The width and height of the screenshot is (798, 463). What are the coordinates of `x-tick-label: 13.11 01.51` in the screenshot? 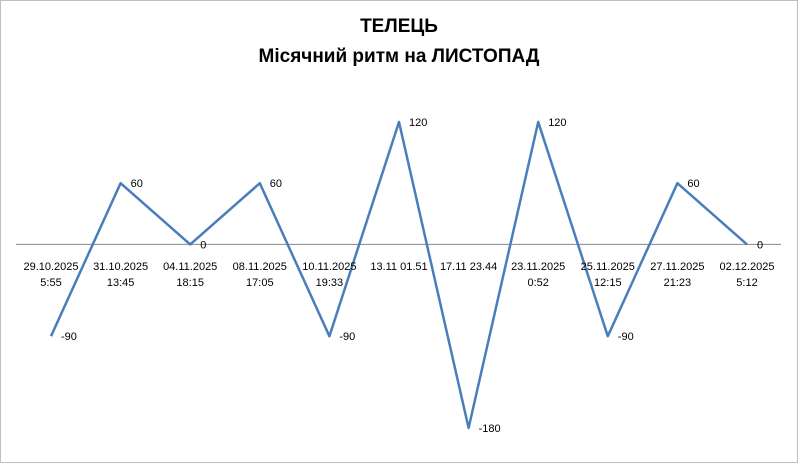 It's located at (398, 267).